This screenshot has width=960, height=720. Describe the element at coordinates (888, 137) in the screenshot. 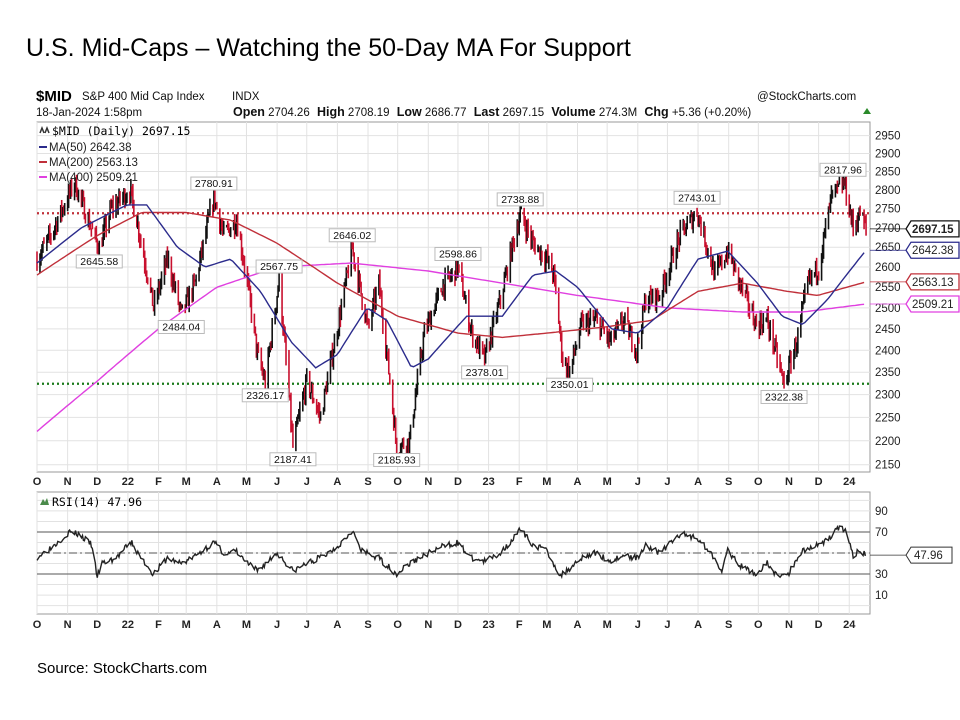

I see `y-tick-label: 2950` at that location.